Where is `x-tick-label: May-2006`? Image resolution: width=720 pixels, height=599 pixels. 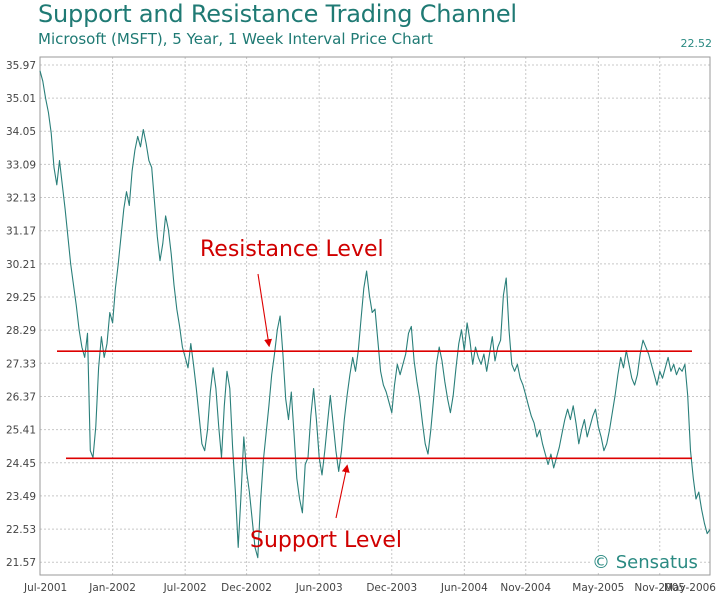 x-tick-label: May-2006 is located at coordinates (690, 588).